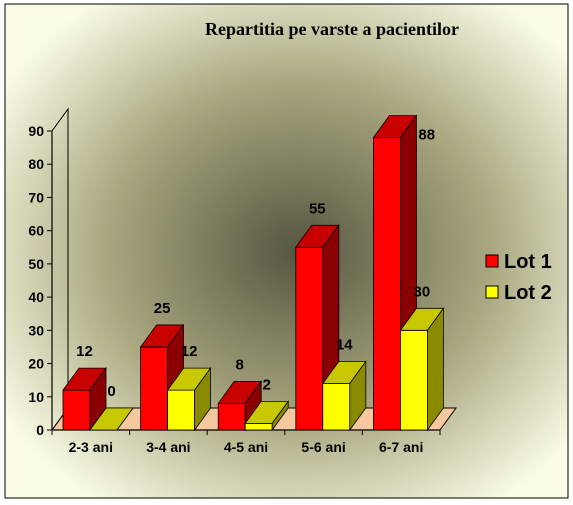  Describe the element at coordinates (344, 344) in the screenshot. I see `data-label: 14` at that location.